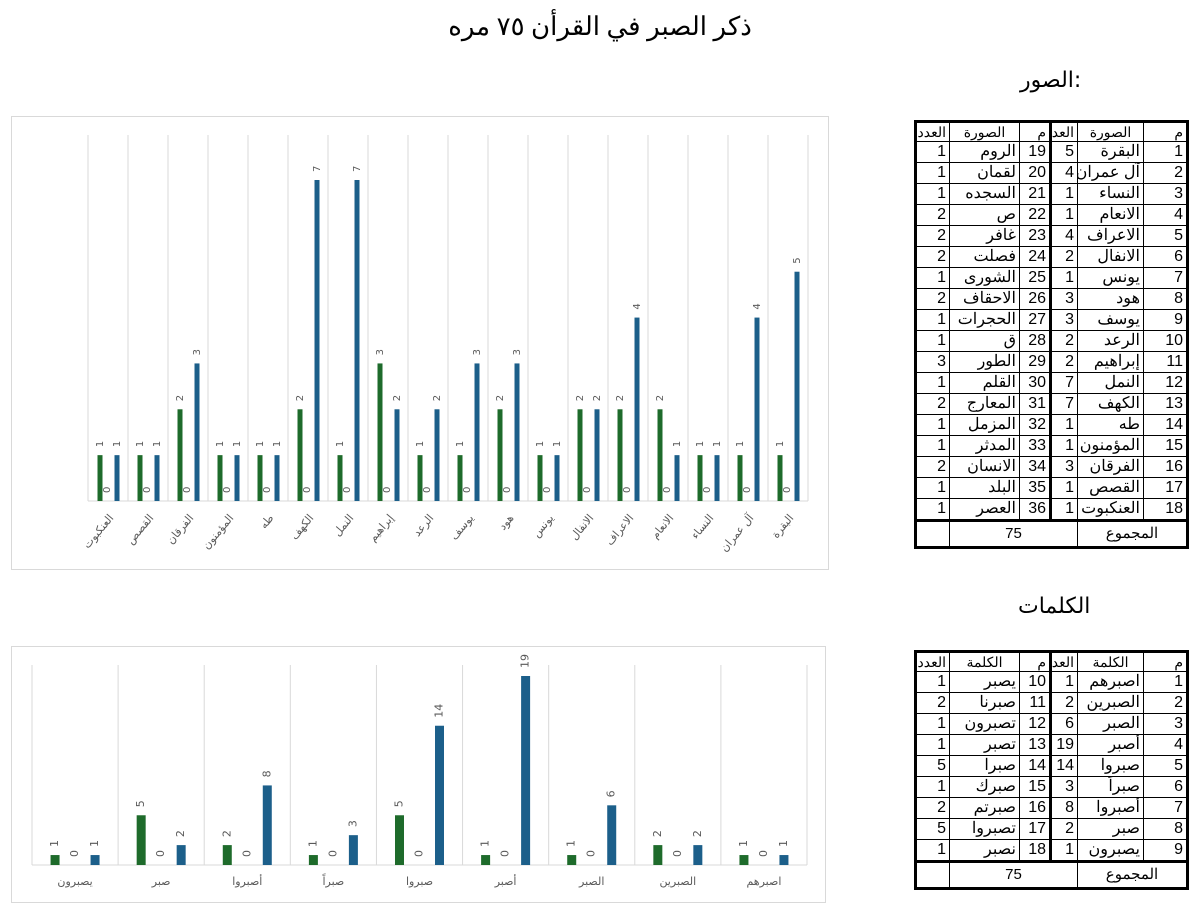  Describe the element at coordinates (637, 306) in the screenshot. I see `data-label: 4` at that location.